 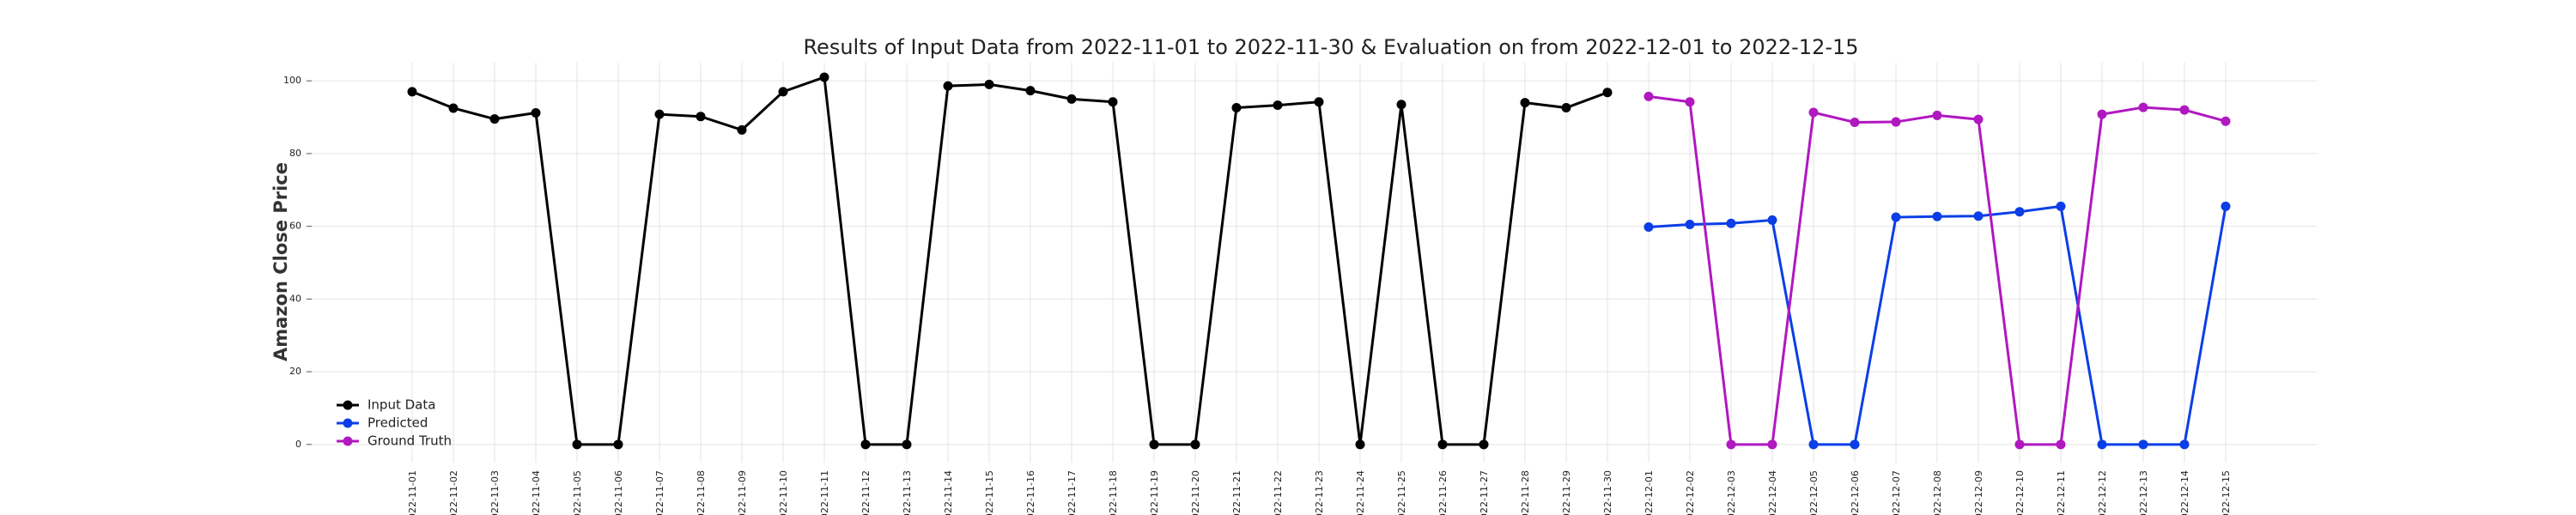 What do you see at coordinates (618, 492) in the screenshot?
I see `x-tick-label: 2022-11-06` at bounding box center [618, 492].